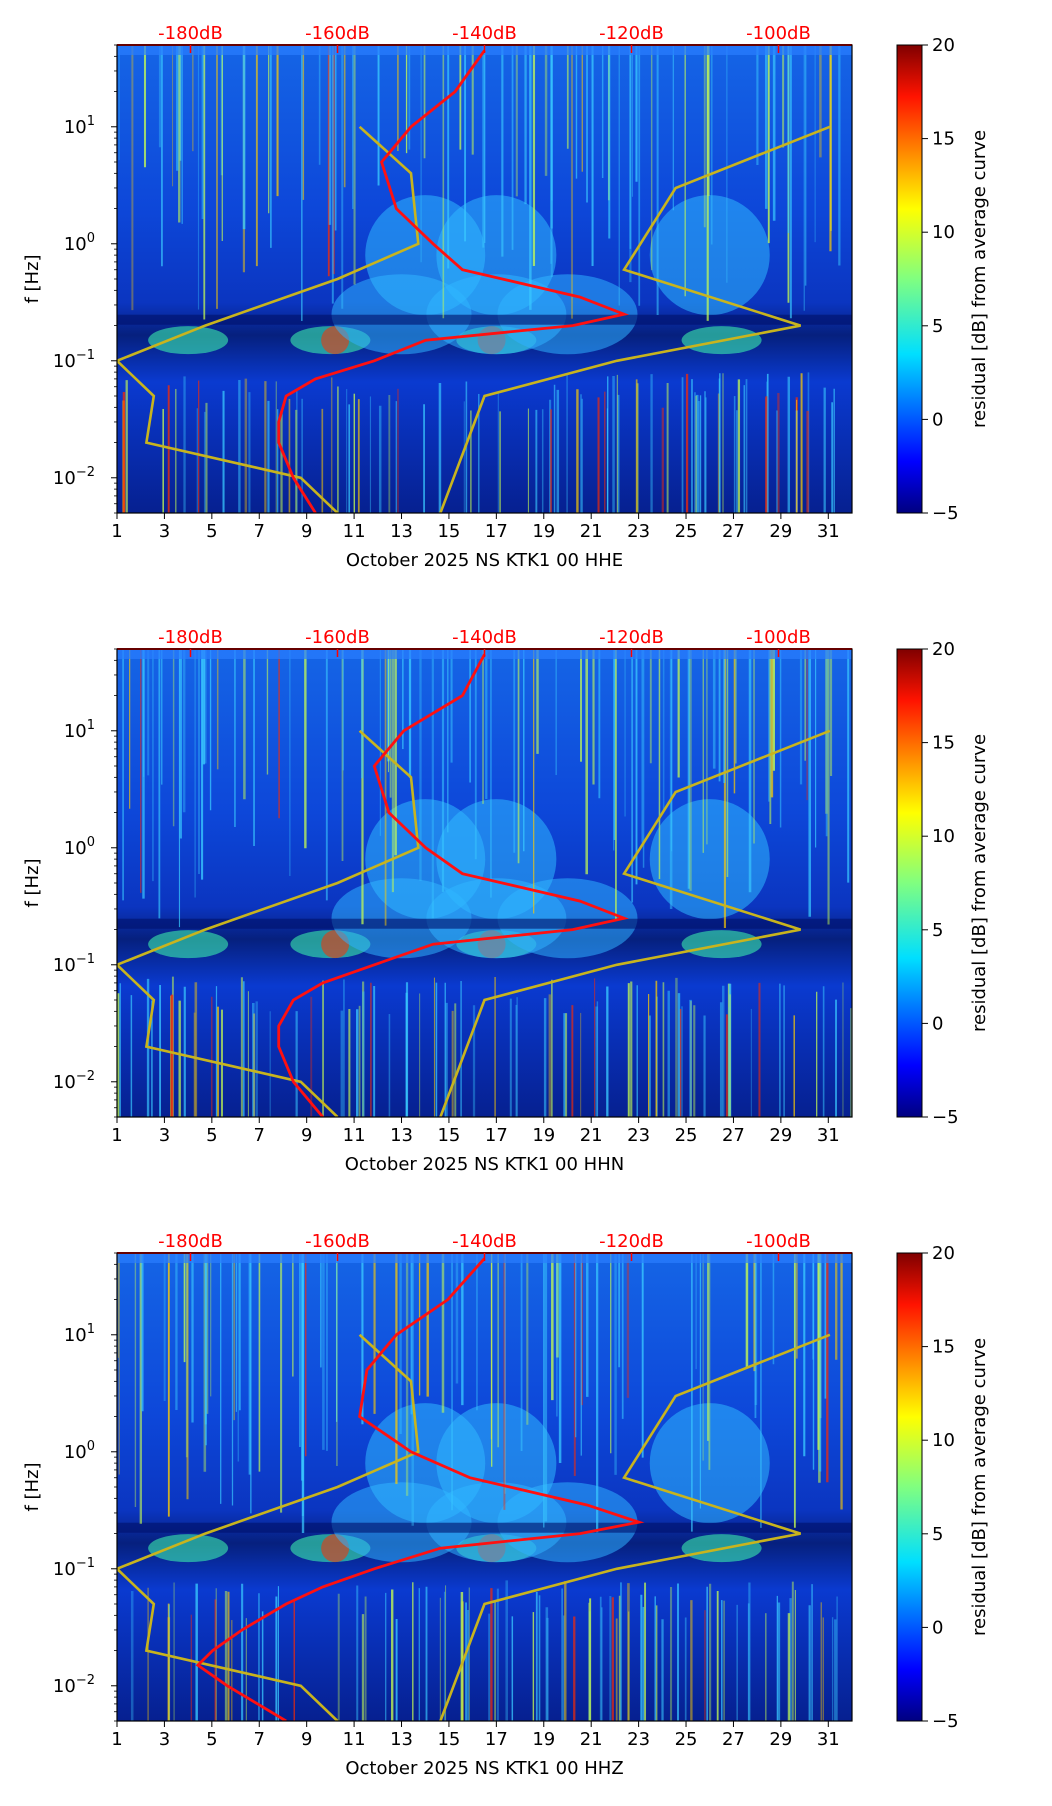 This screenshot has height=1806, width=1052. I want to click on db-tick-label: -160dB, so click(337, 637).